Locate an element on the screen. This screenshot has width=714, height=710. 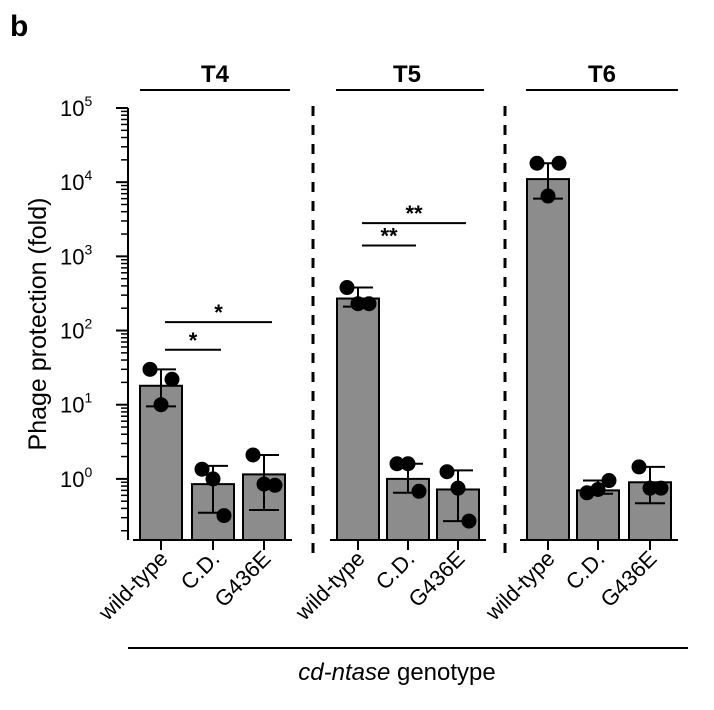
y-tick-label: 10⁵ is located at coordinates (76, 107).